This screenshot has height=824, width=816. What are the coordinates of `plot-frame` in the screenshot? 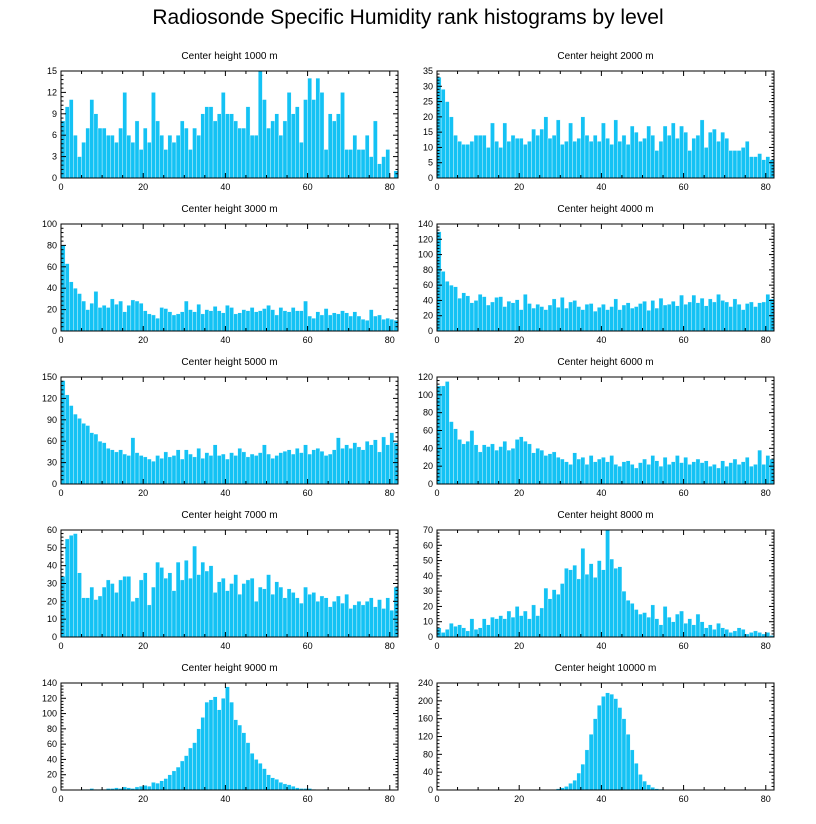 It's located at (229, 124).